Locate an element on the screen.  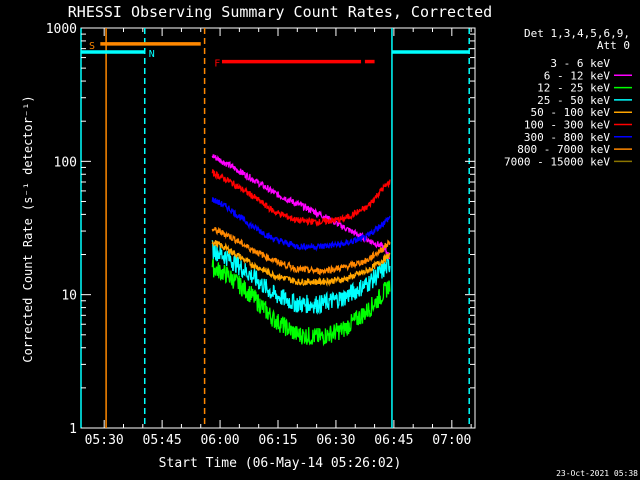
x-axis-label: Start Time (06-May-14 05:26:02) is located at coordinates (280, 463).